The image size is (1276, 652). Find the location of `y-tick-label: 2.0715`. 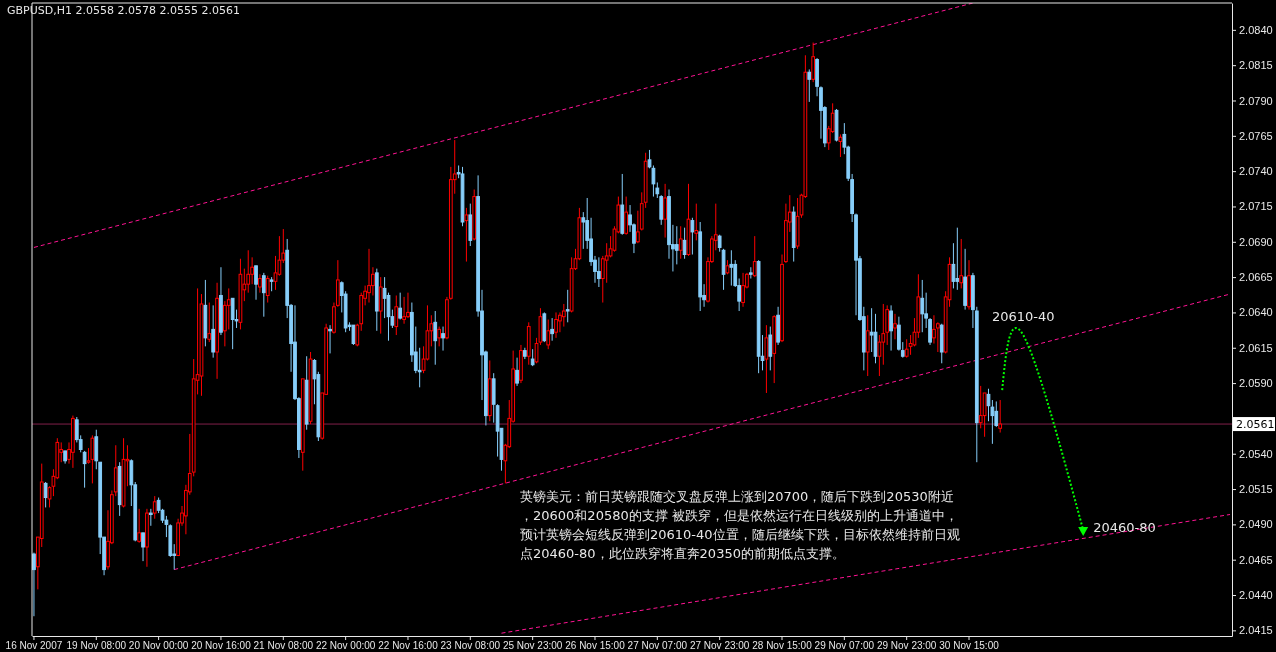

y-tick-label: 2.0715 is located at coordinates (1256, 206).